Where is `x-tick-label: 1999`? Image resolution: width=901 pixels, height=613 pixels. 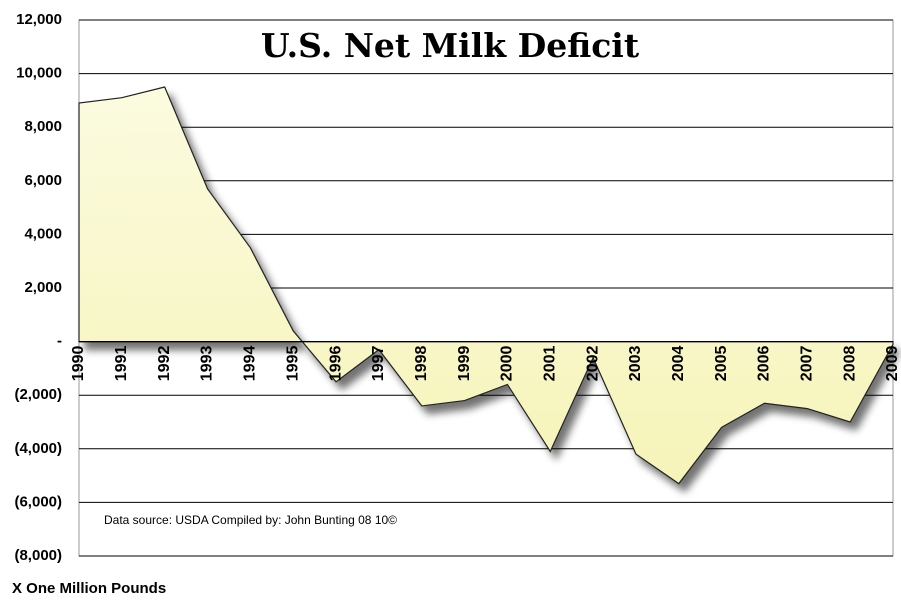
x-tick-label: 1999 is located at coordinates (464, 363).